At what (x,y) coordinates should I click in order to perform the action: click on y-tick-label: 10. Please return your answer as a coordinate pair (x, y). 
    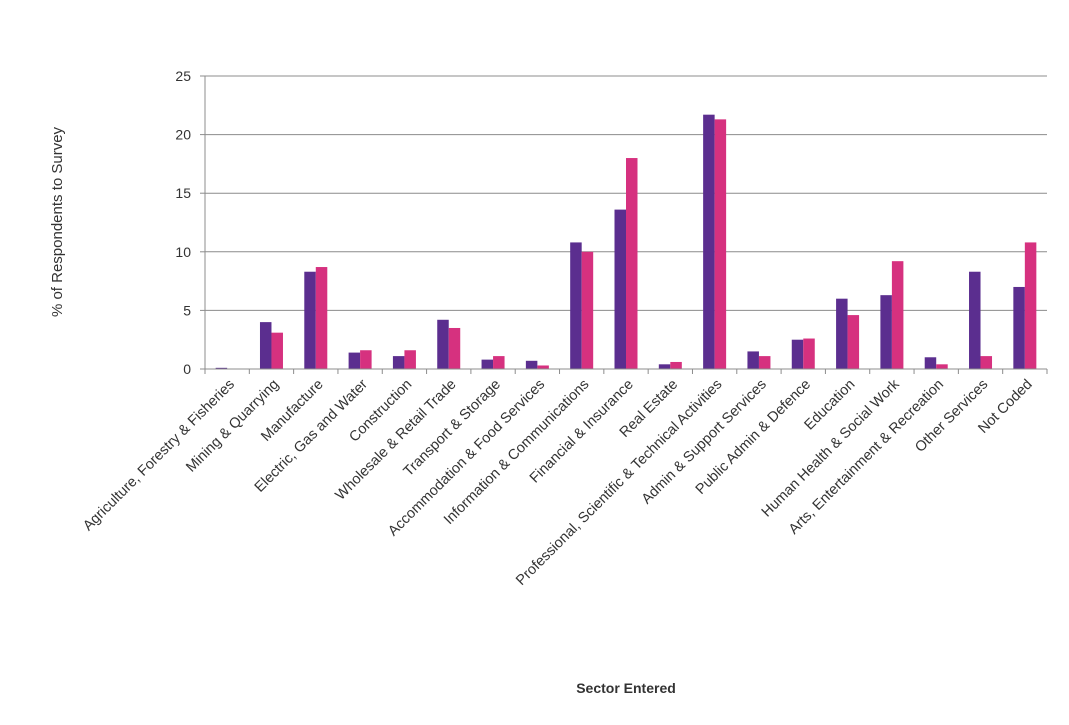
    Looking at the image, I should click on (183, 252).